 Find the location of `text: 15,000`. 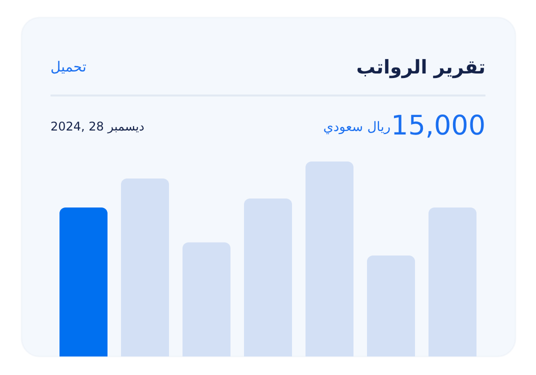

text: 15,000 is located at coordinates (438, 126).